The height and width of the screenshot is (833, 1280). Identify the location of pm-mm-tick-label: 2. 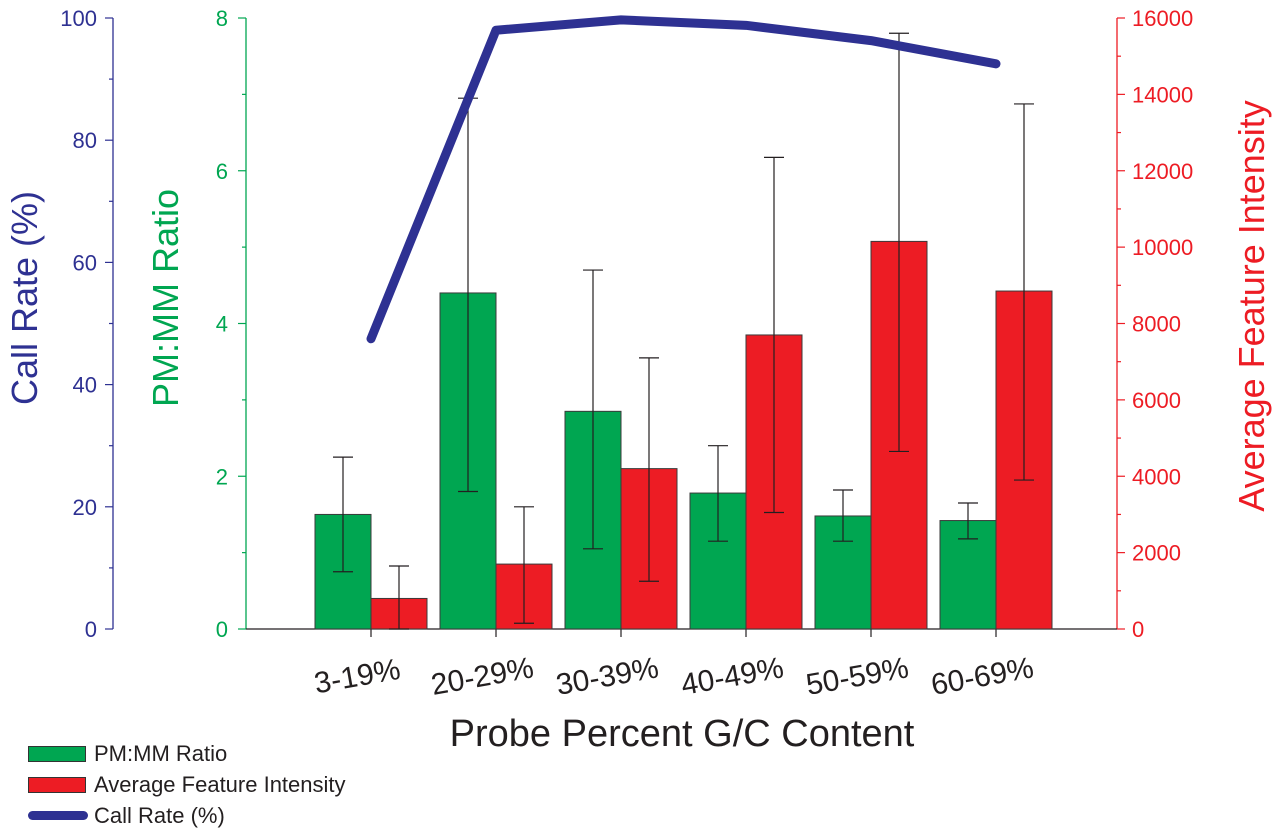
(222, 476).